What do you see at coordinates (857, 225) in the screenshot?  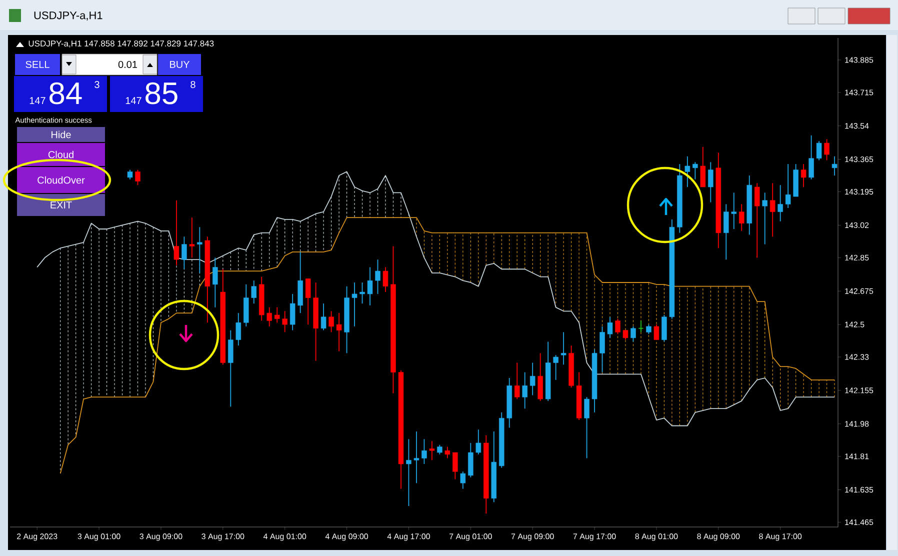 I see `y-tick-label: 143.02` at bounding box center [857, 225].